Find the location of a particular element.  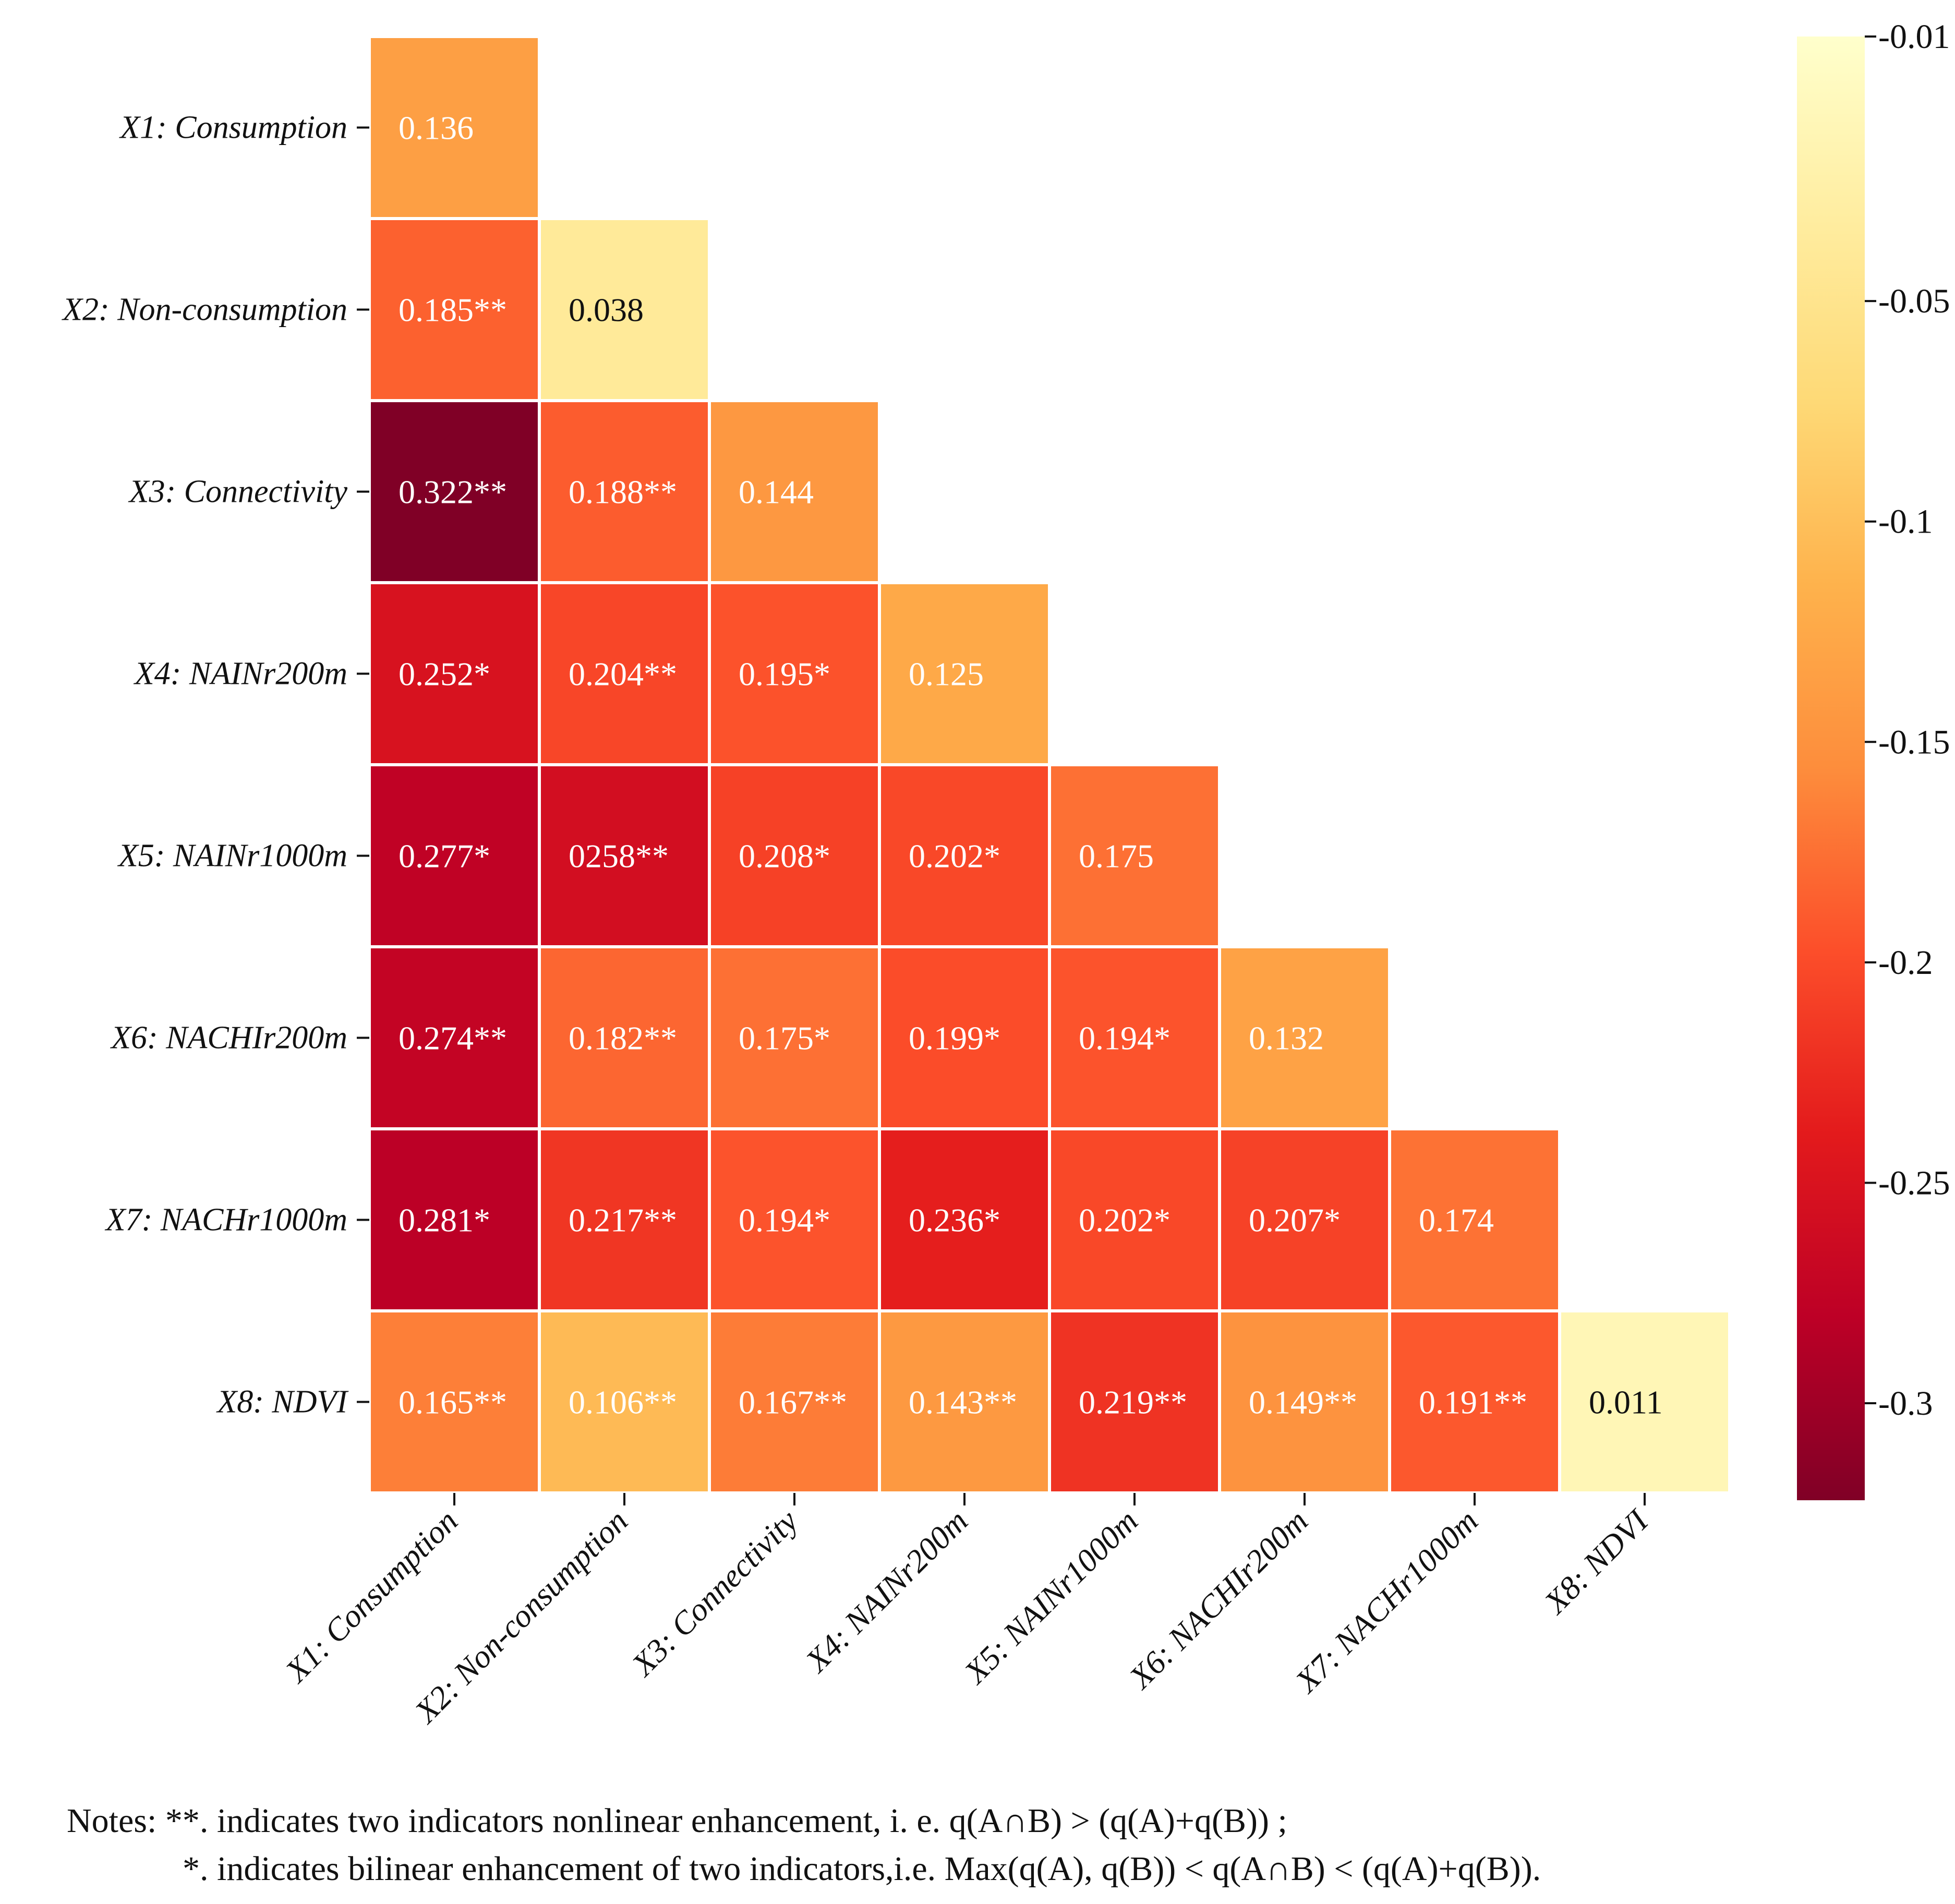

heatmap-cell-r7-c4 is located at coordinates (964, 1219).